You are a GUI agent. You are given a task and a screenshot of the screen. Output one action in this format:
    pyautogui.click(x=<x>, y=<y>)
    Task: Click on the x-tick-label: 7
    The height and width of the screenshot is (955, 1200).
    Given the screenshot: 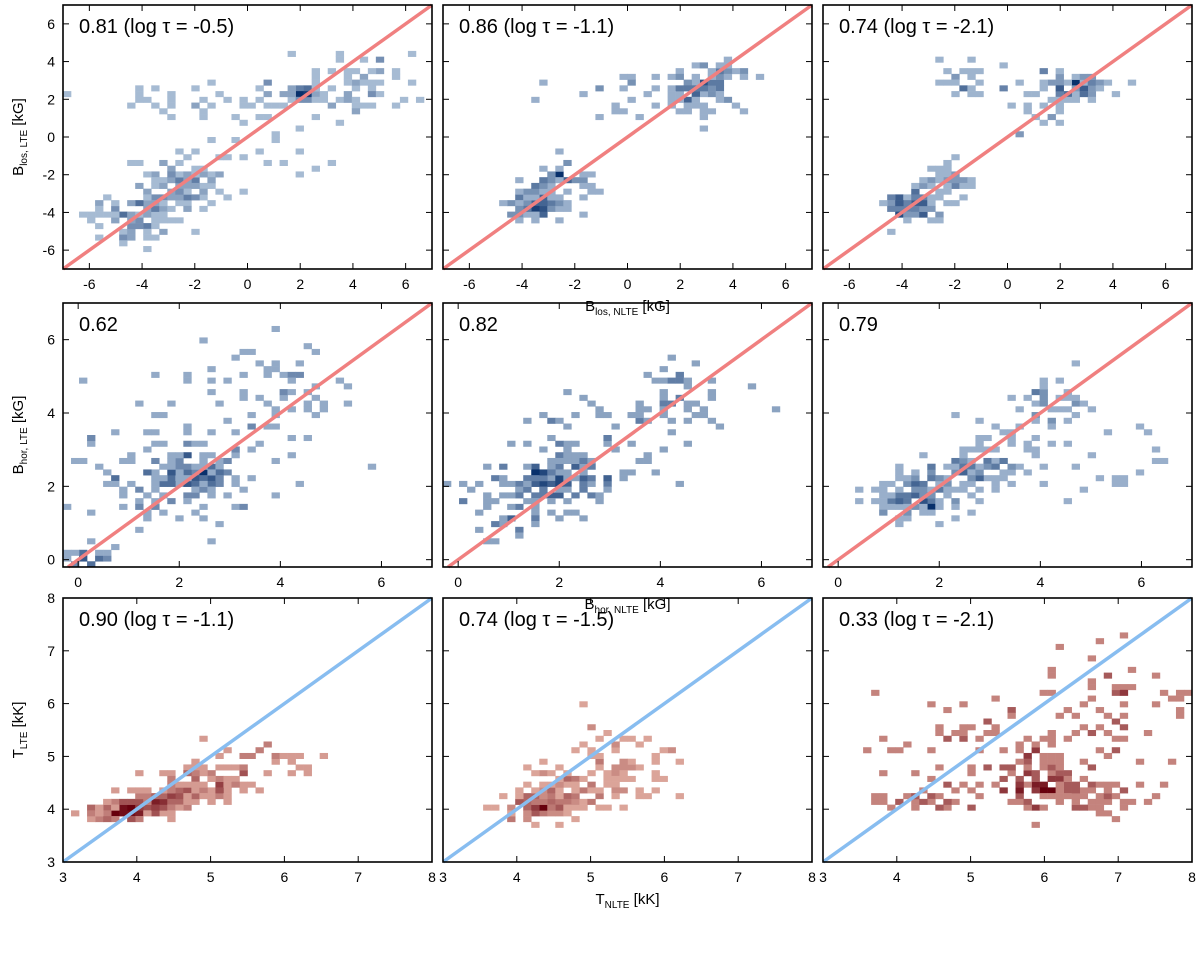 What is the action you would take?
    pyautogui.click(x=738, y=877)
    